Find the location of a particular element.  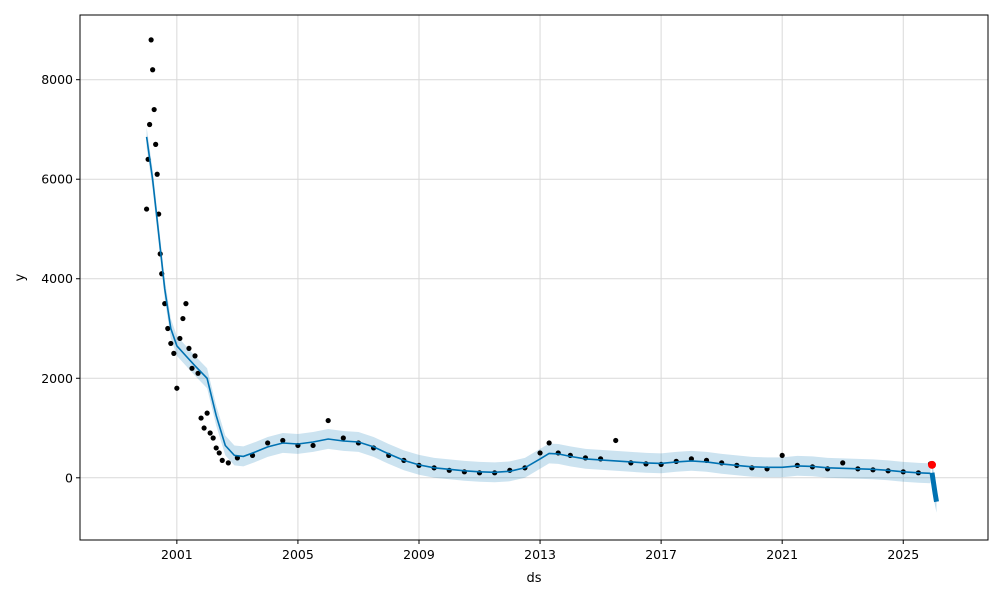

x-tick-label: 2005 is located at coordinates (298, 554).